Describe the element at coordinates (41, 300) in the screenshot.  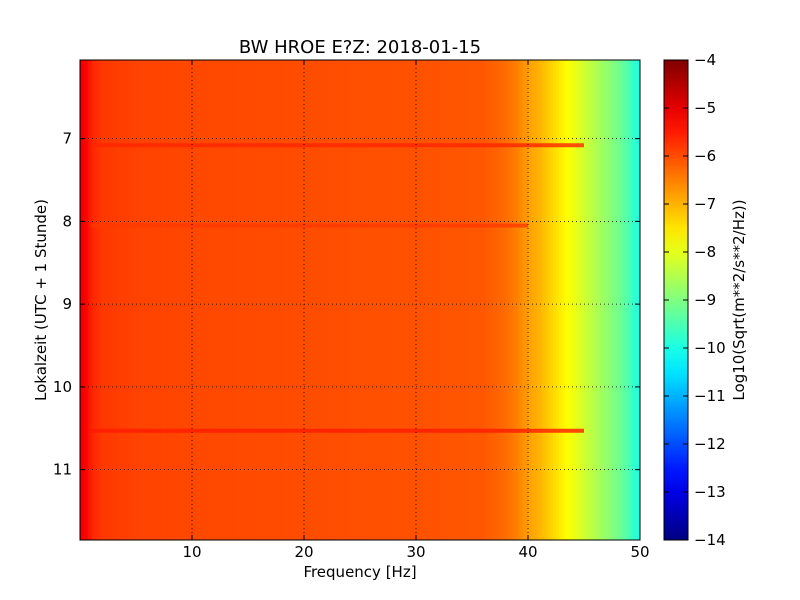
I see `y-axis-label: Lokalzeit (UTC + 1 Stunde)` at that location.